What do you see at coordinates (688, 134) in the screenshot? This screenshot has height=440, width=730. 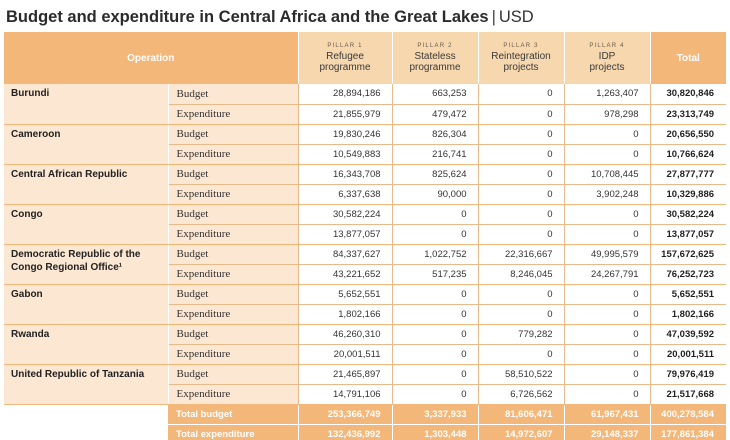 I see `cell-total: 20,656,550` at bounding box center [688, 134].